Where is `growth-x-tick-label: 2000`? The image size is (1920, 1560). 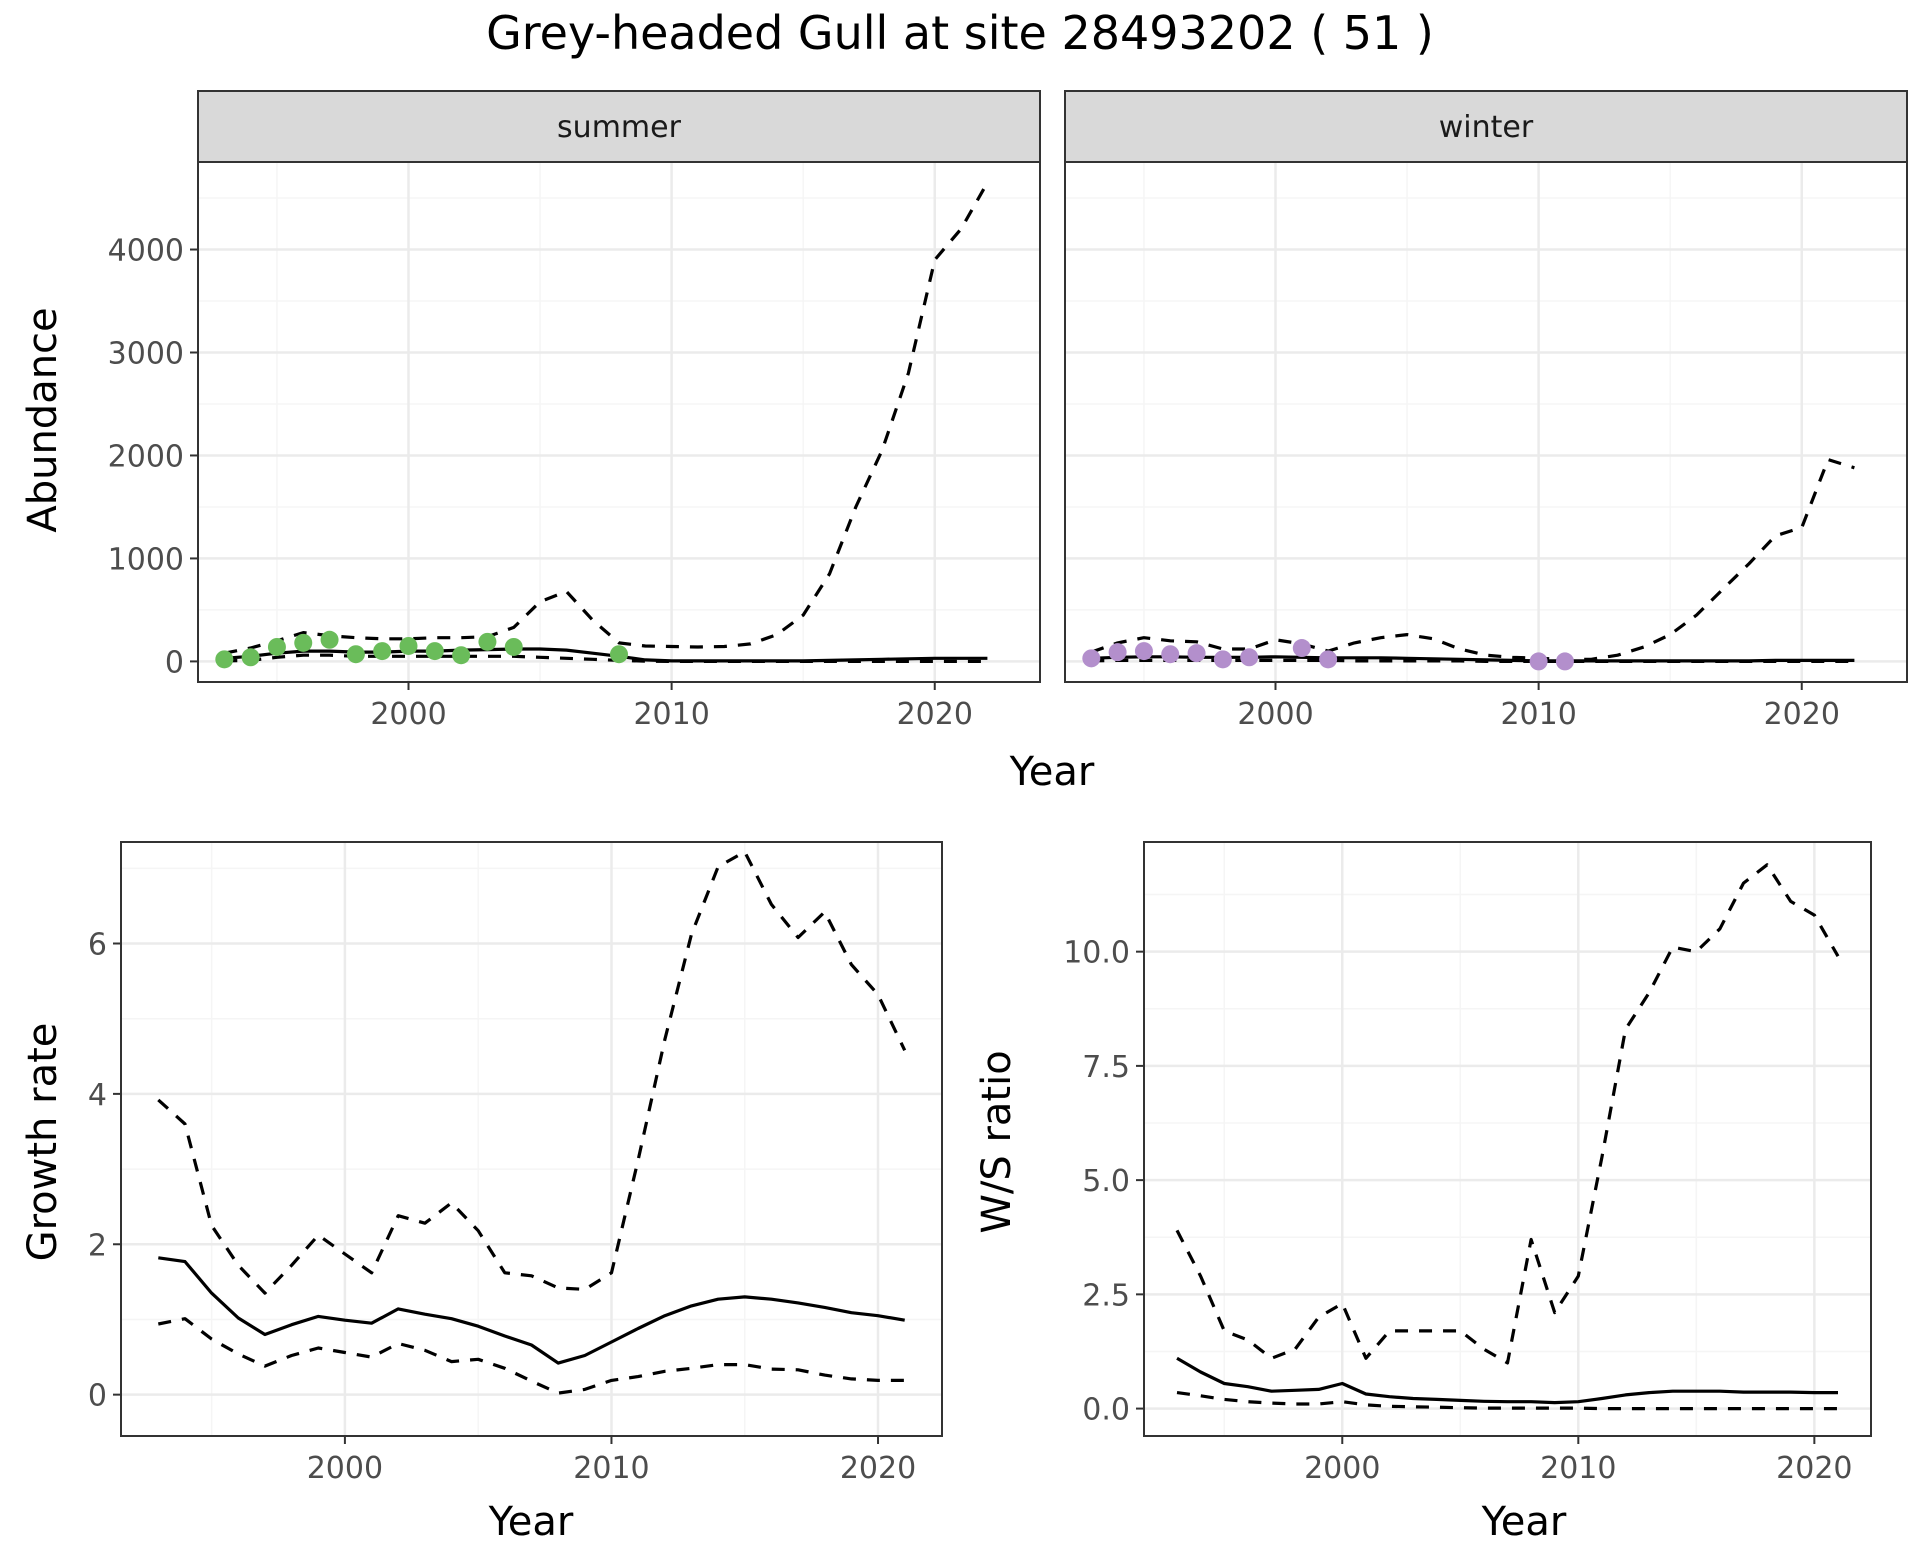
growth-x-tick-label: 2000 is located at coordinates (345, 1468).